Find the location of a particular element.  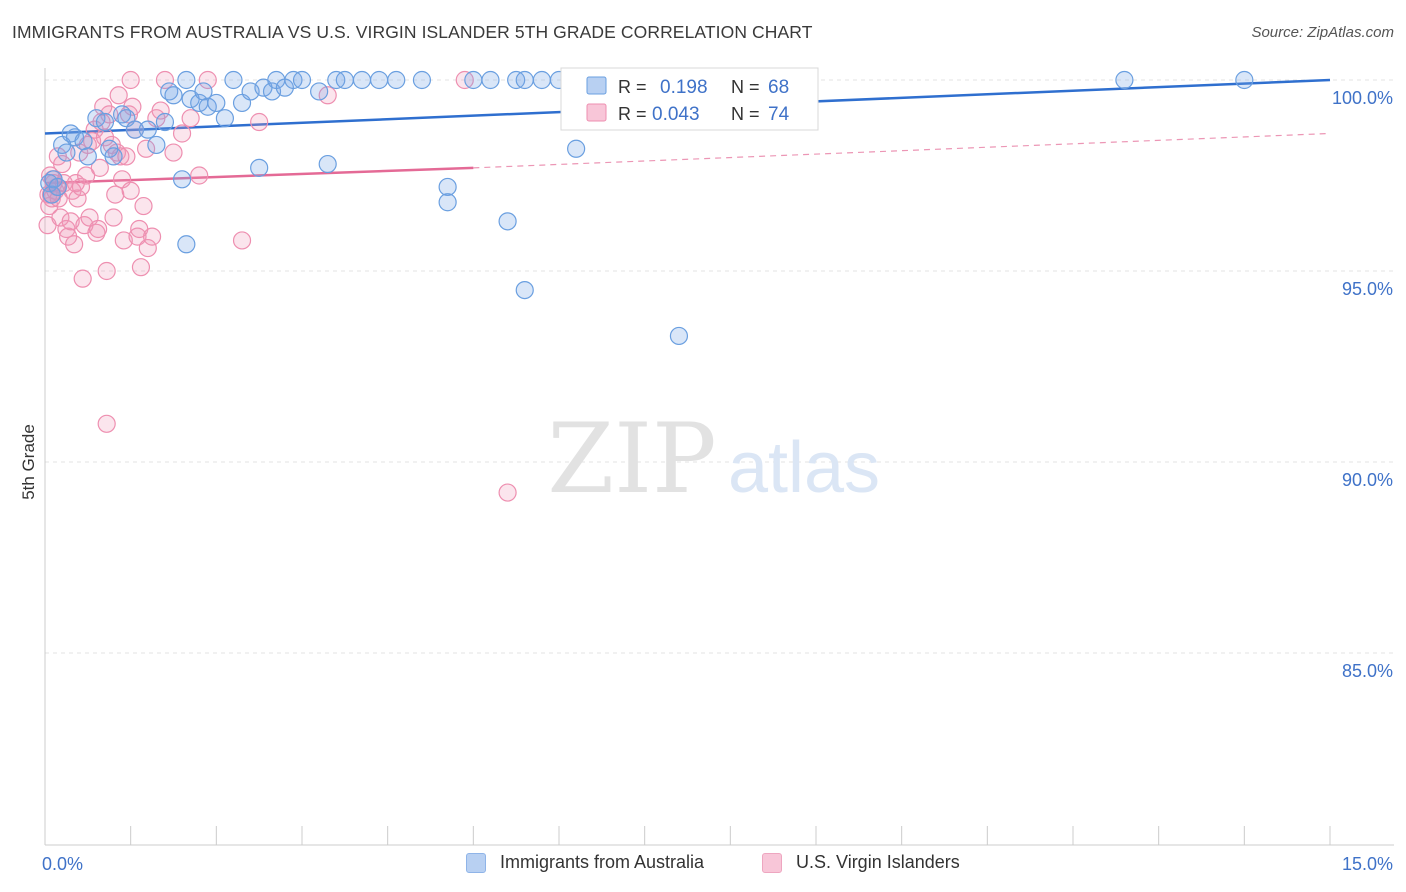

watermark-zip: ZIP is located at coordinates (631, 459).